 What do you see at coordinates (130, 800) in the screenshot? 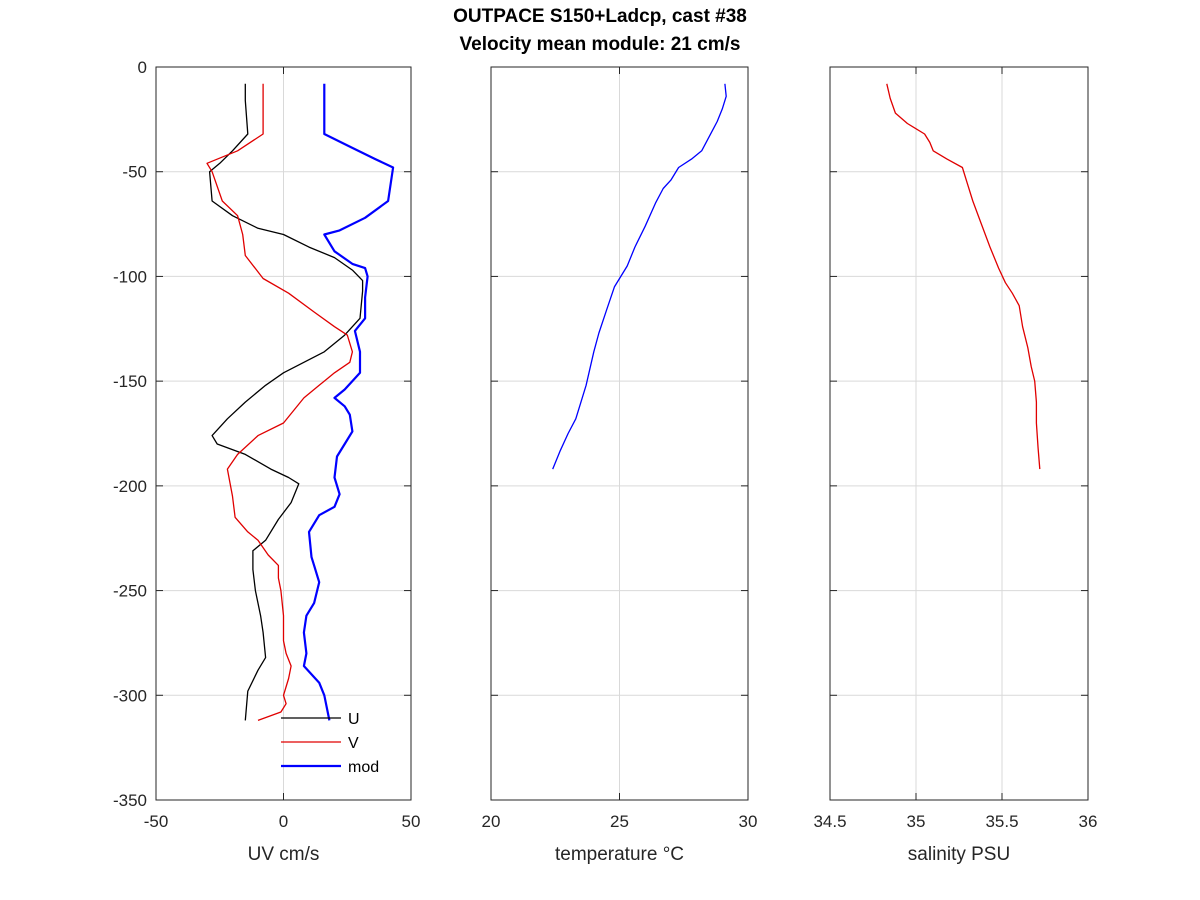
I see `y-tick-label: -350` at bounding box center [130, 800].